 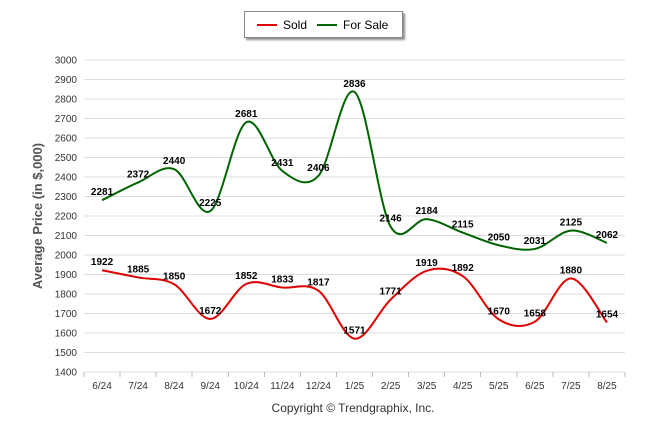 What do you see at coordinates (66, 178) in the screenshot?
I see `y-tick-label: 2400` at bounding box center [66, 178].